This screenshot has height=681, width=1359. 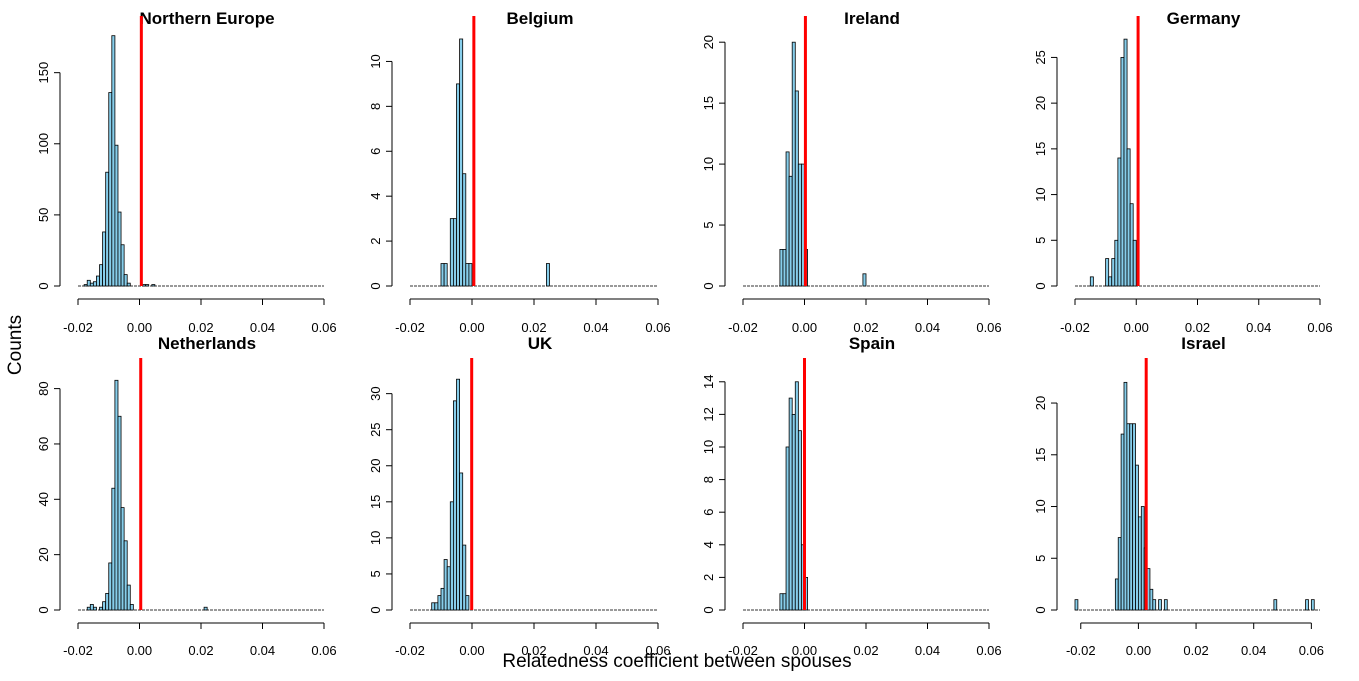 What do you see at coordinates (43, 444) in the screenshot?
I see `y-tick-label: 60` at bounding box center [43, 444].